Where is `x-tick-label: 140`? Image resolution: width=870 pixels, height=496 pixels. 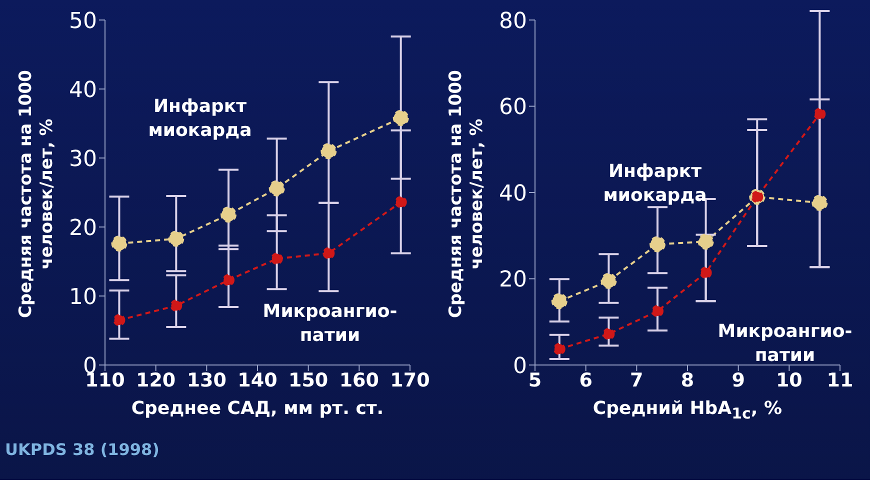
x-tick-label: 140 is located at coordinates (258, 380).